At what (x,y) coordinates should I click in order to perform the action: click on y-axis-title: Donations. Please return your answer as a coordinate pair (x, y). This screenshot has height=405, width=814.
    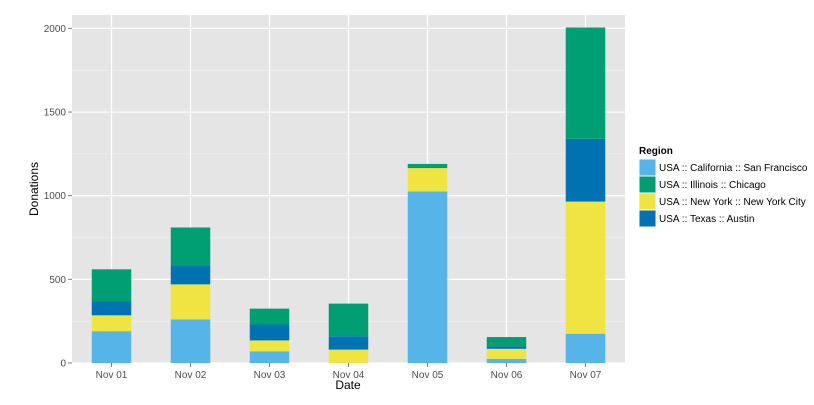
    Looking at the image, I should click on (34, 189).